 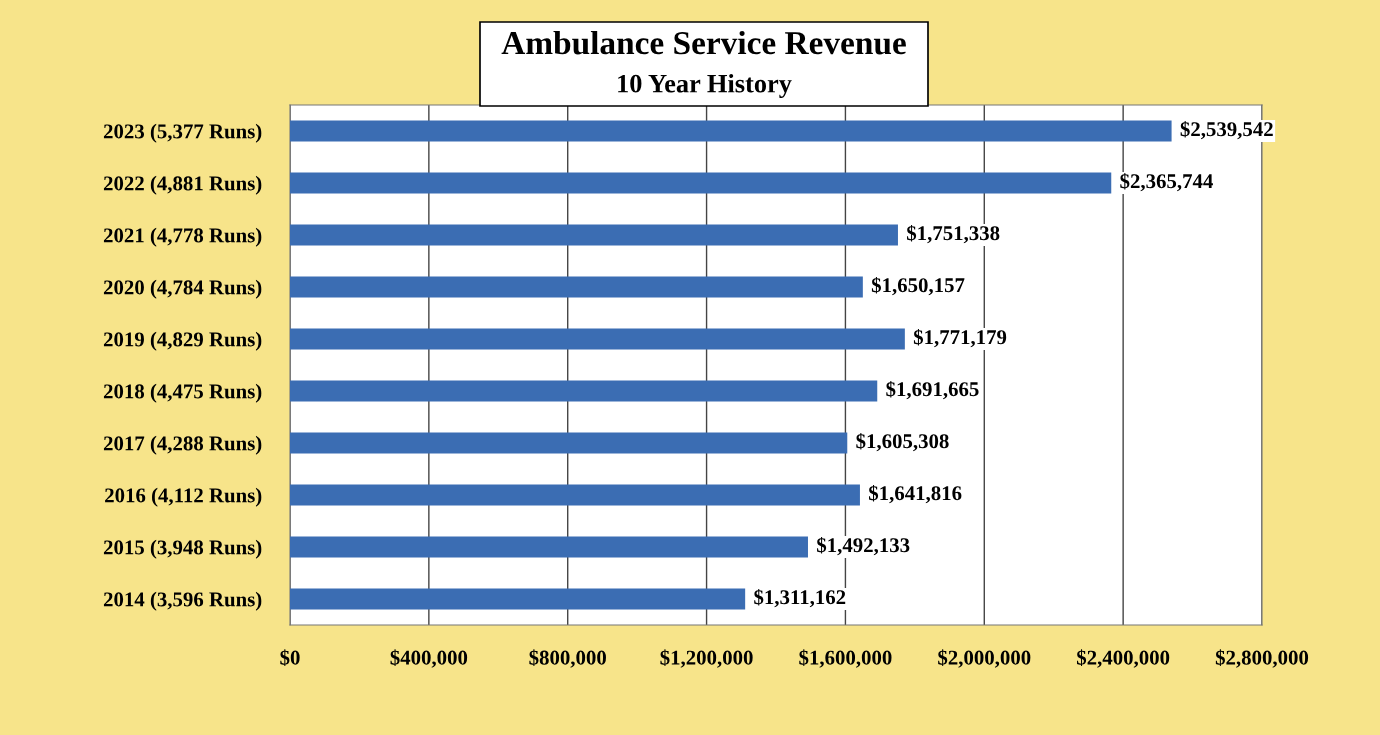 I want to click on data-label: $1,691,665, so click(x=932, y=390).